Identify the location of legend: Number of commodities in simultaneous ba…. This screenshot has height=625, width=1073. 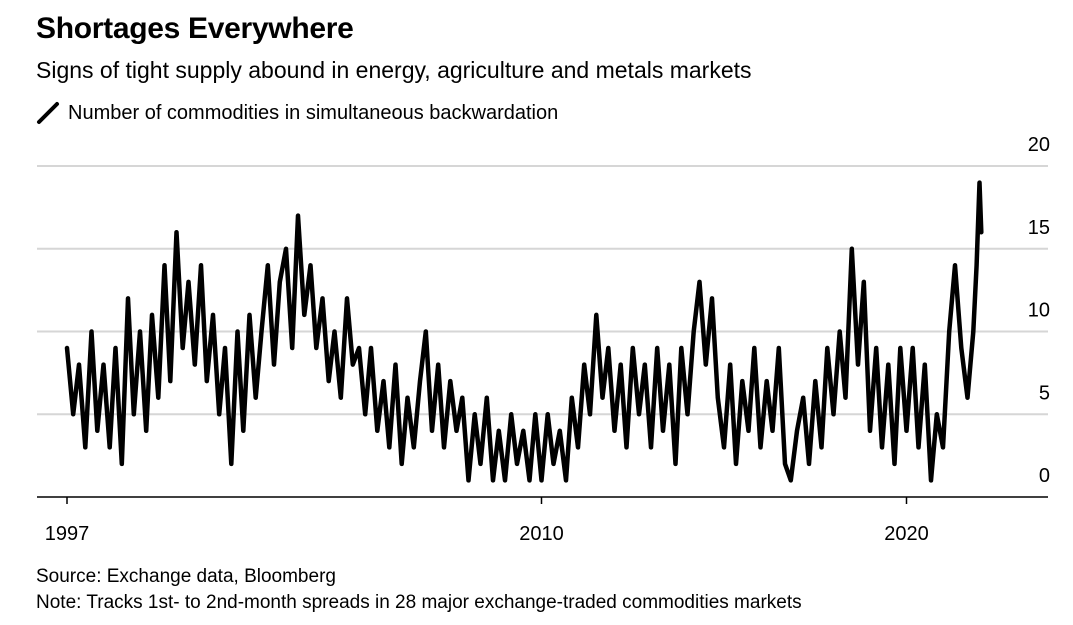
(297, 113).